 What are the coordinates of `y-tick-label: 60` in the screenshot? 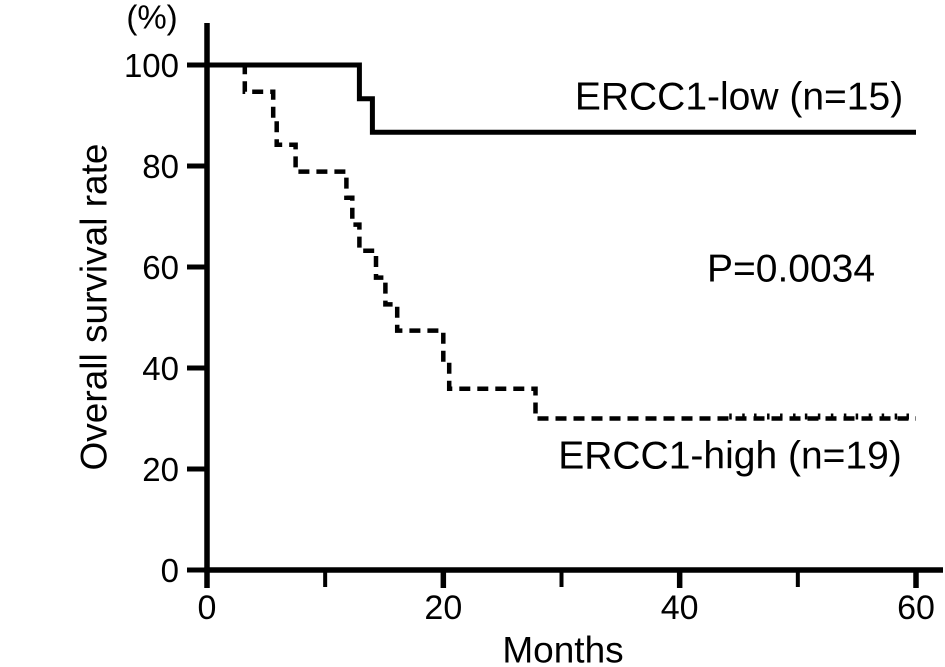 It's located at (160, 267).